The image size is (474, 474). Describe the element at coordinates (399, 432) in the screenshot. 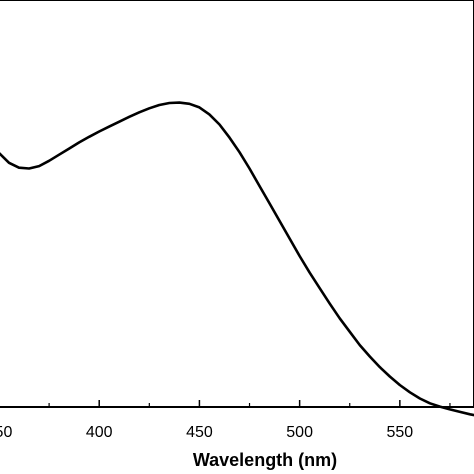

I see `x-tick-label: 550` at that location.